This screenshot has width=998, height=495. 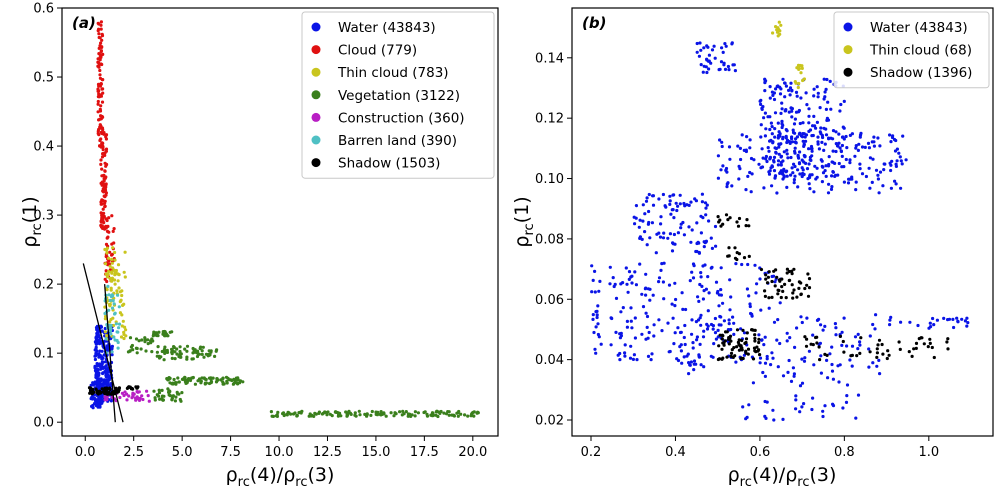 I want to click on x-tick-label: 0.0, so click(x=85, y=452).